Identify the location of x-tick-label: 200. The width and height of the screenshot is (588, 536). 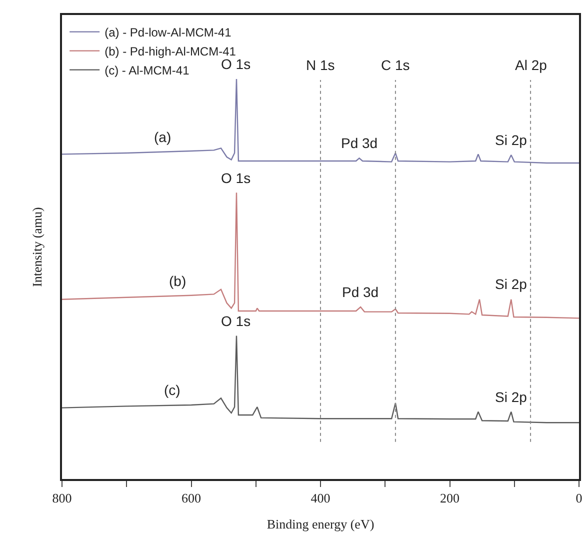
(450, 498).